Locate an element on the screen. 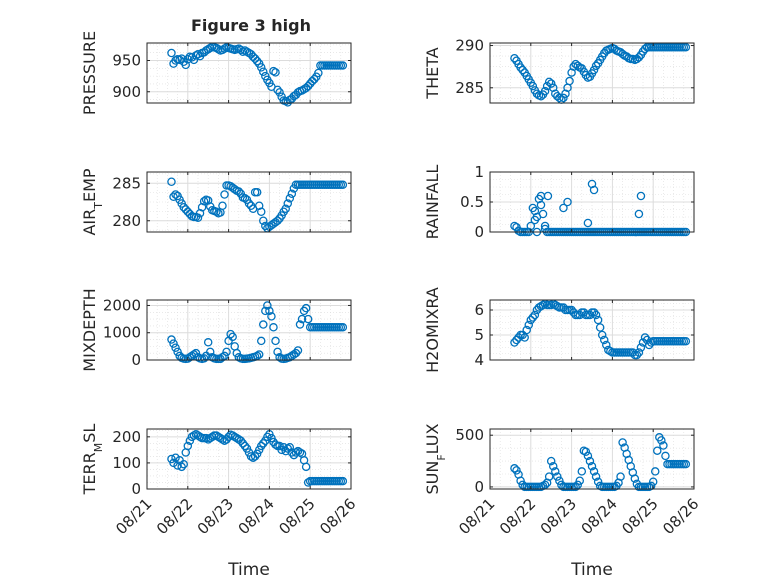 The width and height of the screenshot is (778, 583). y-tick-label: 100 is located at coordinates (126, 463).